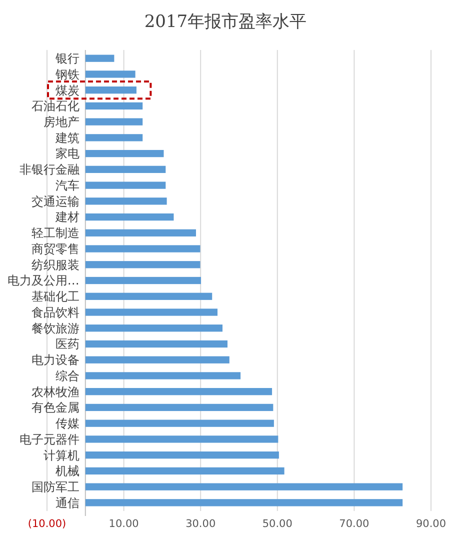 Image resolution: width=451 pixels, height=540 pixels. I want to click on y-tick-label: 电力设备, so click(55, 360).